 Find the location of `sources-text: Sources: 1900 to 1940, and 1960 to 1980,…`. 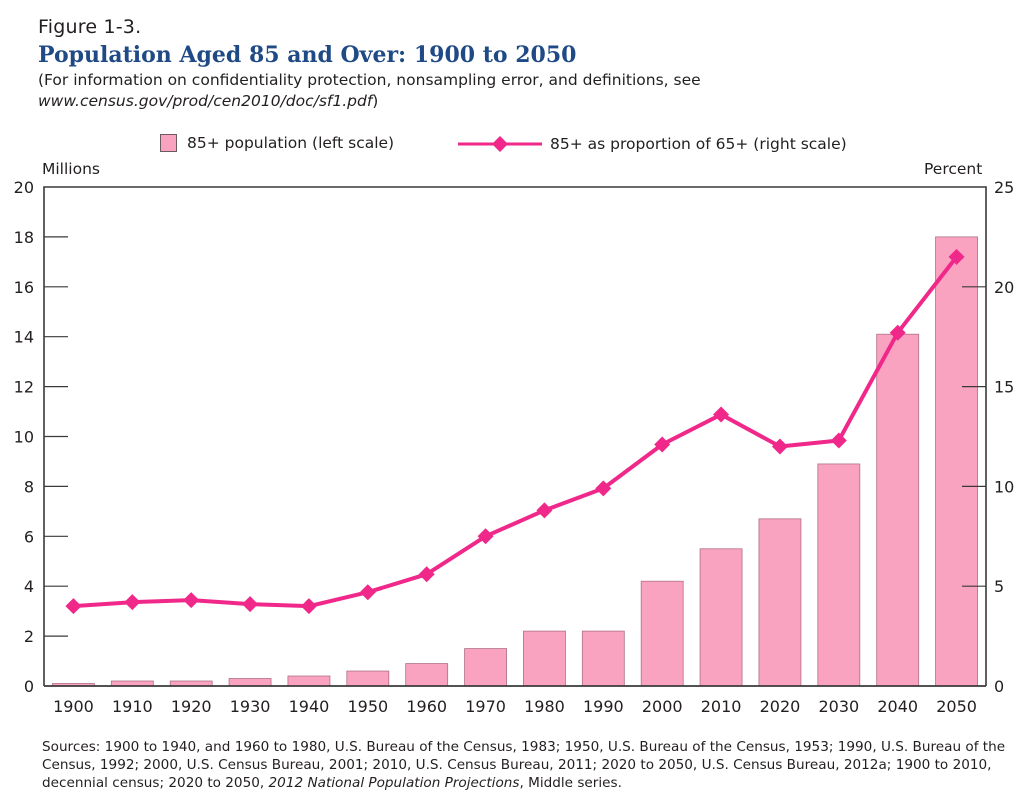

sources-text: Sources: 1900 to 1940, and 1960 to 1980,… is located at coordinates (524, 765).